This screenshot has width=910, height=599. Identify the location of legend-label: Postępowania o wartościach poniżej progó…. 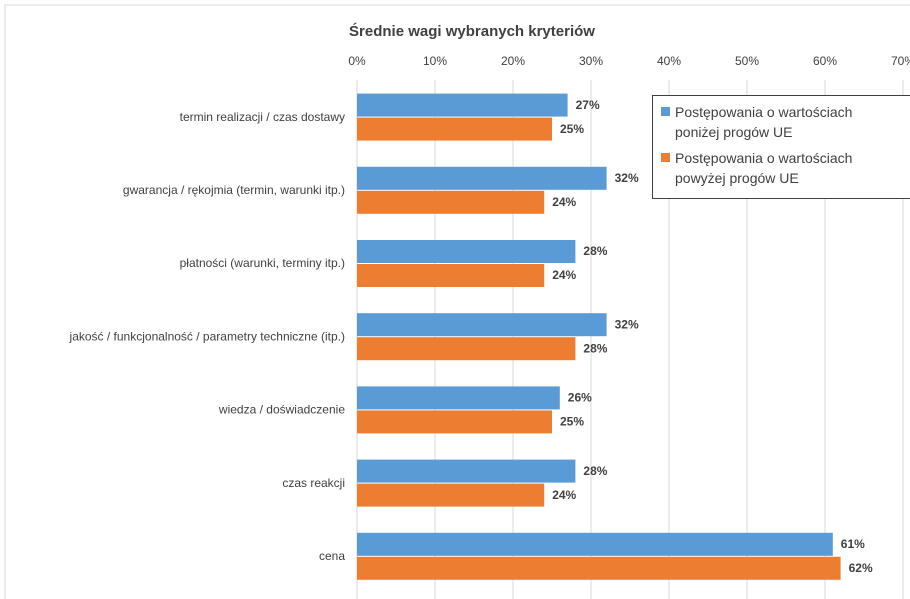
(764, 122).